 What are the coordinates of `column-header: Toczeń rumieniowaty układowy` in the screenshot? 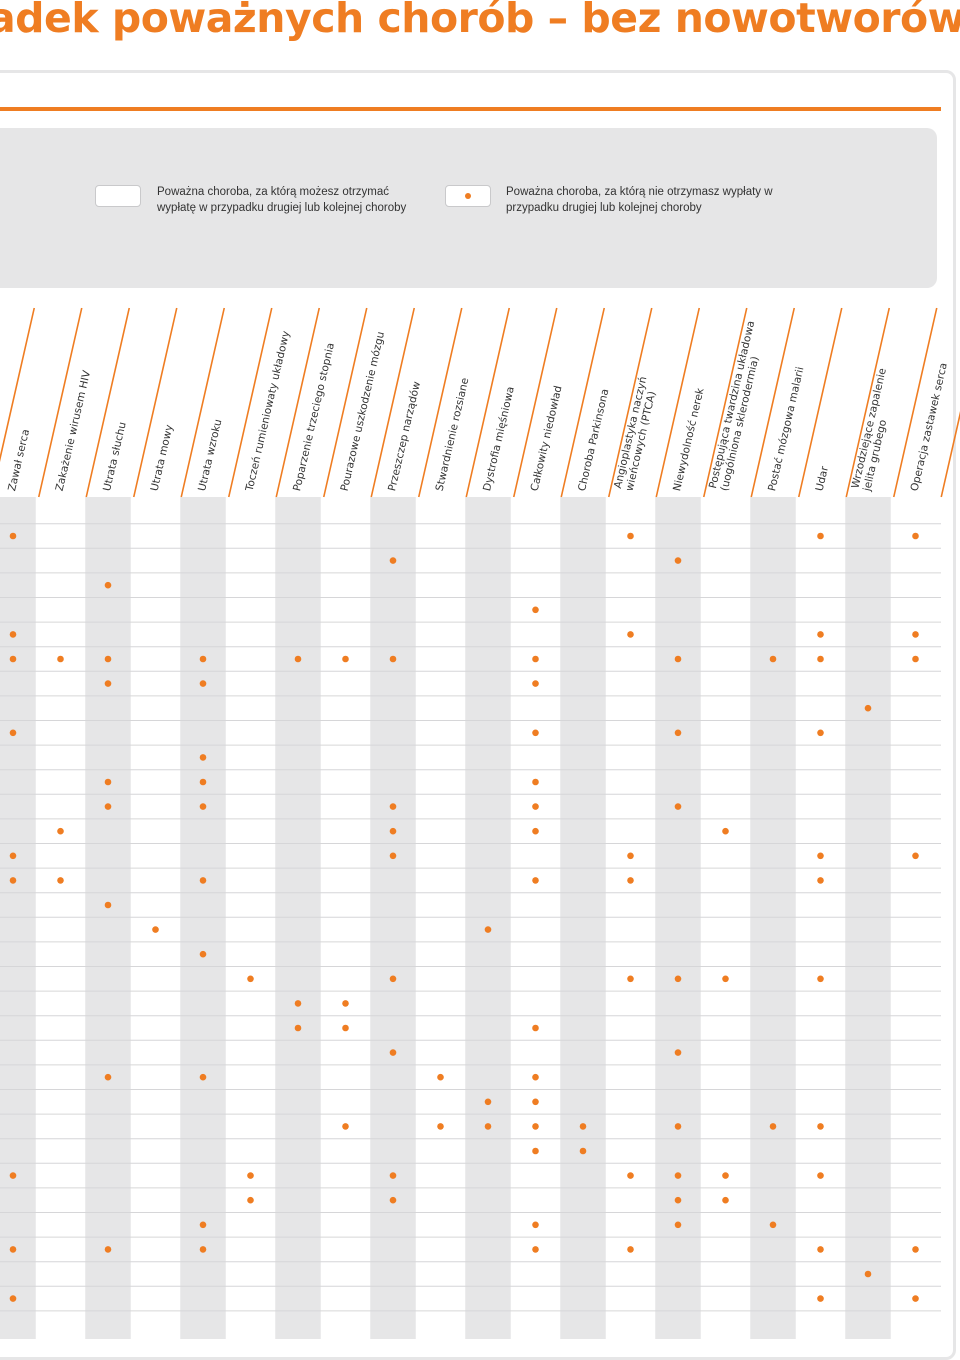 It's located at (267, 412).